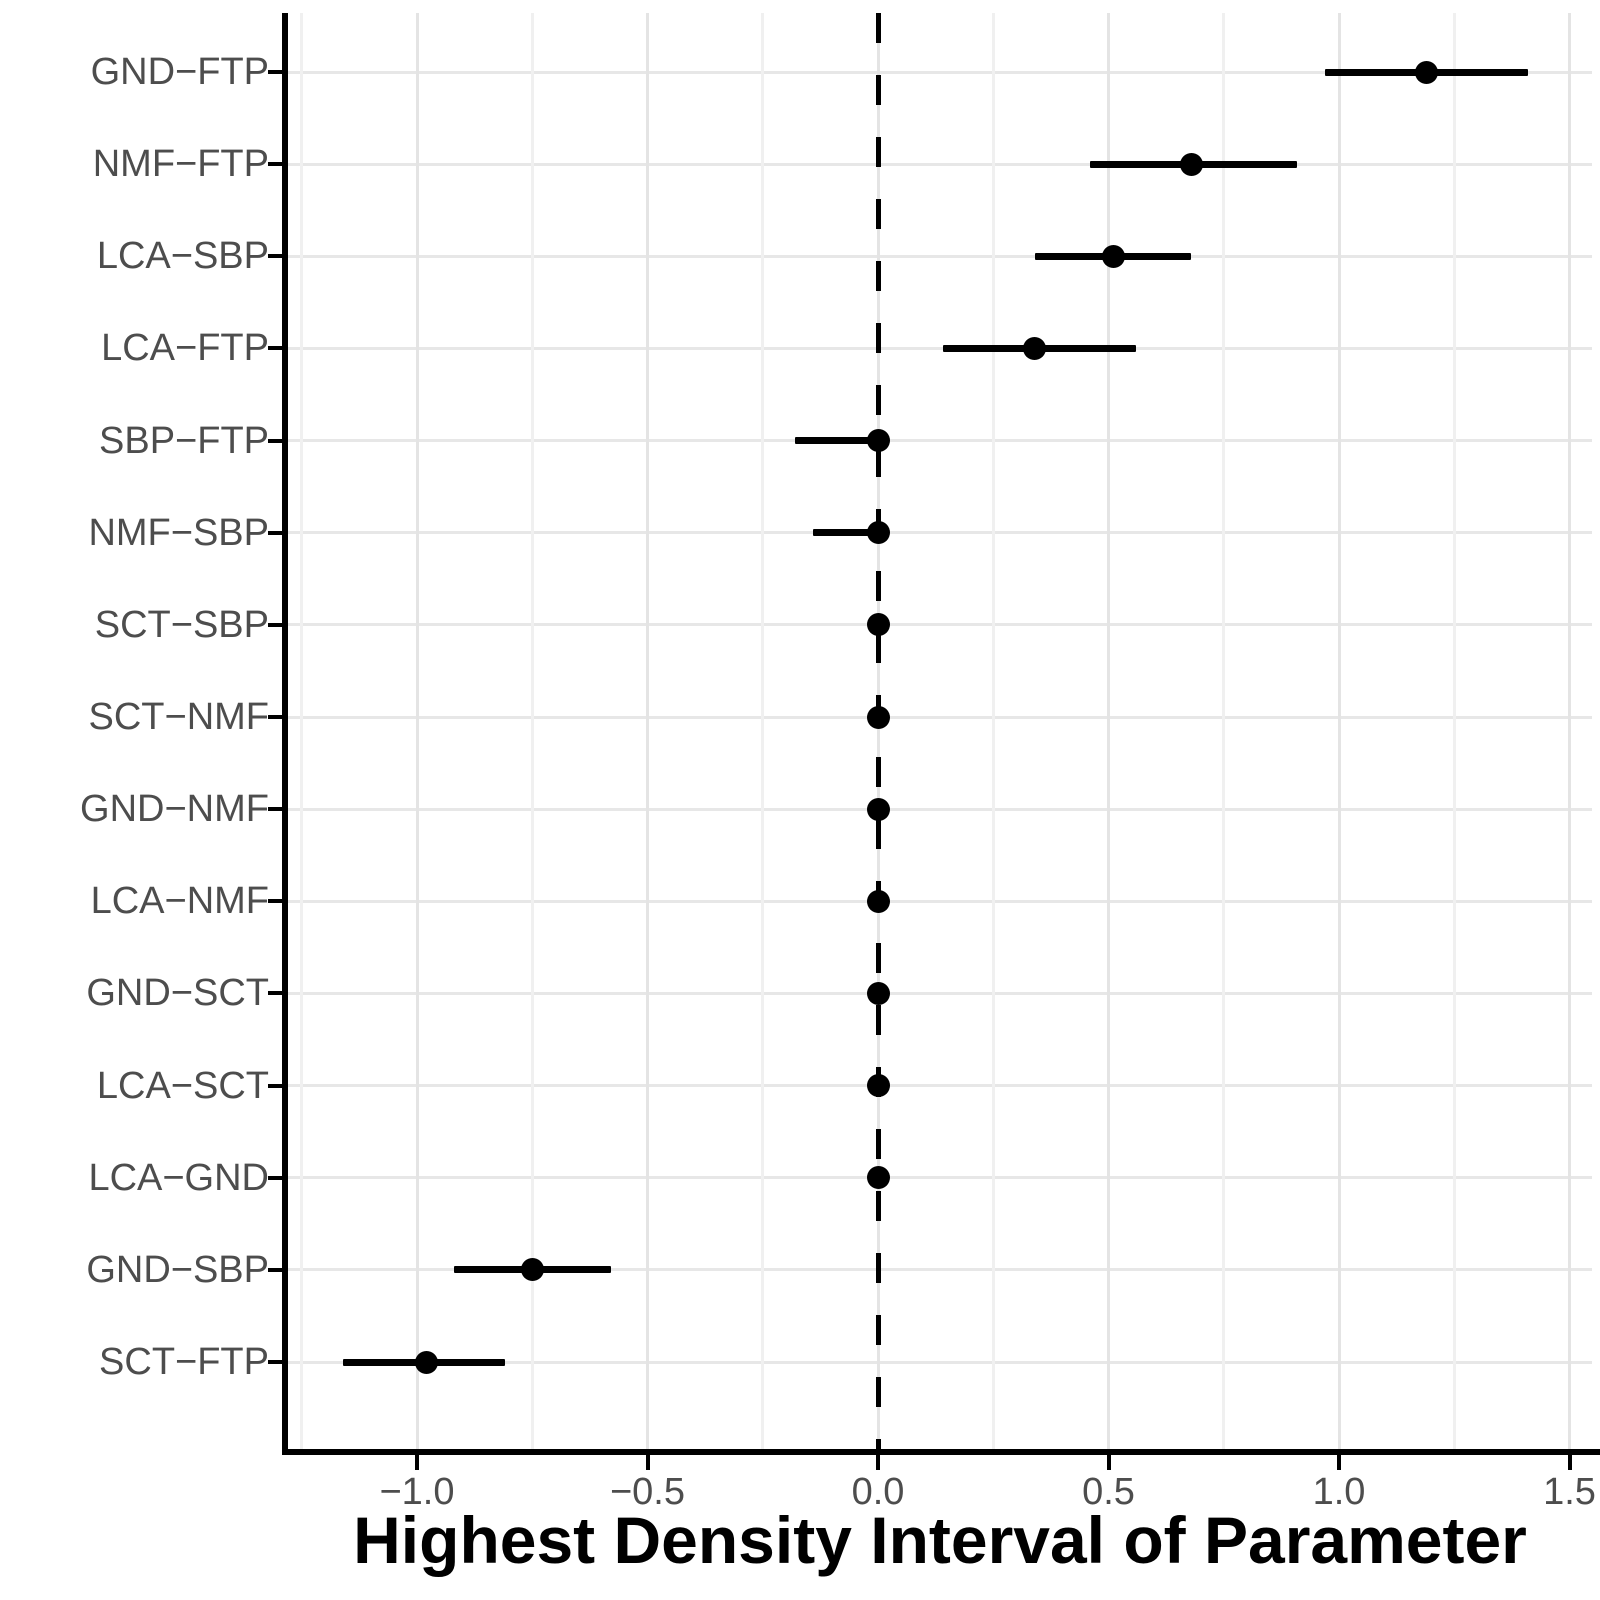 The height and width of the screenshot is (1600, 1600). I want to click on x-axis-line, so click(941, 1452).